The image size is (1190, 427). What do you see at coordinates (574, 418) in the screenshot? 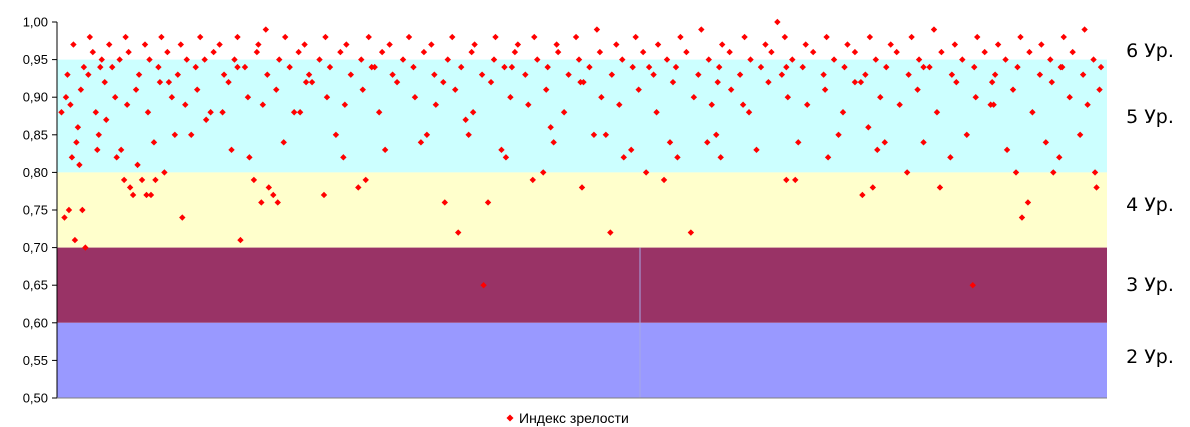
I see `legend-label: Индекс зрелости` at bounding box center [574, 418].